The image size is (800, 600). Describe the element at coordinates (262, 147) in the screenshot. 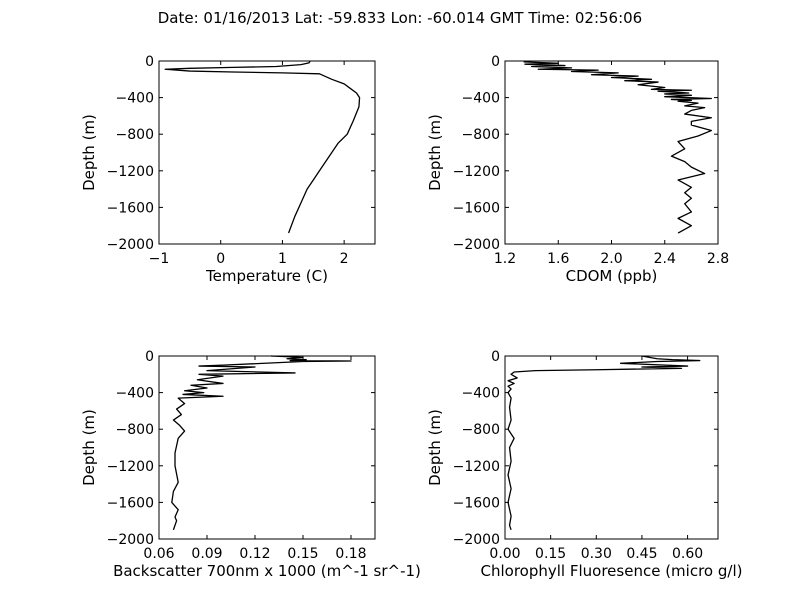

I see `temperature-profile-line` at that location.